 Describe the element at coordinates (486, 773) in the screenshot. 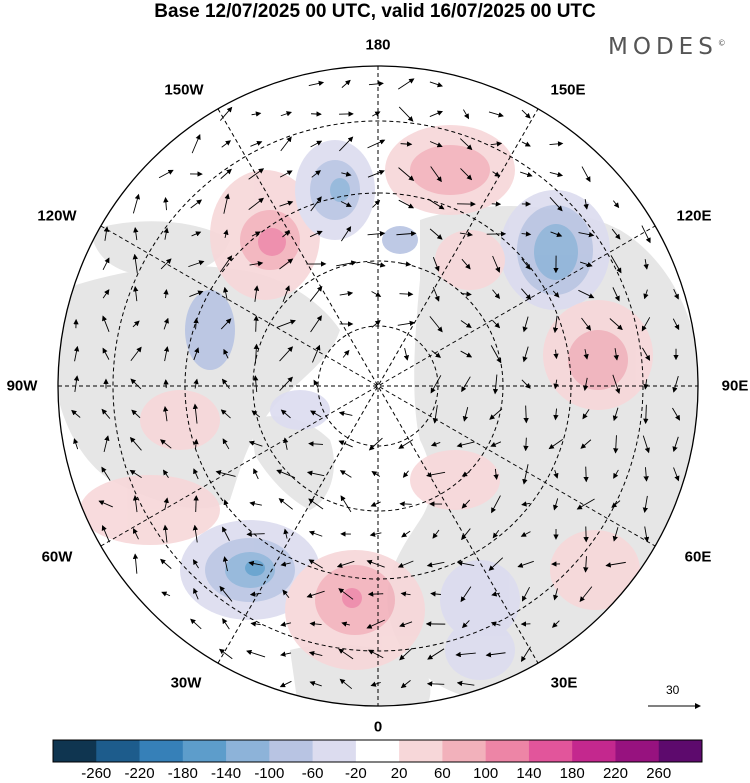

I see `colorbar-tick-label: 100` at that location.